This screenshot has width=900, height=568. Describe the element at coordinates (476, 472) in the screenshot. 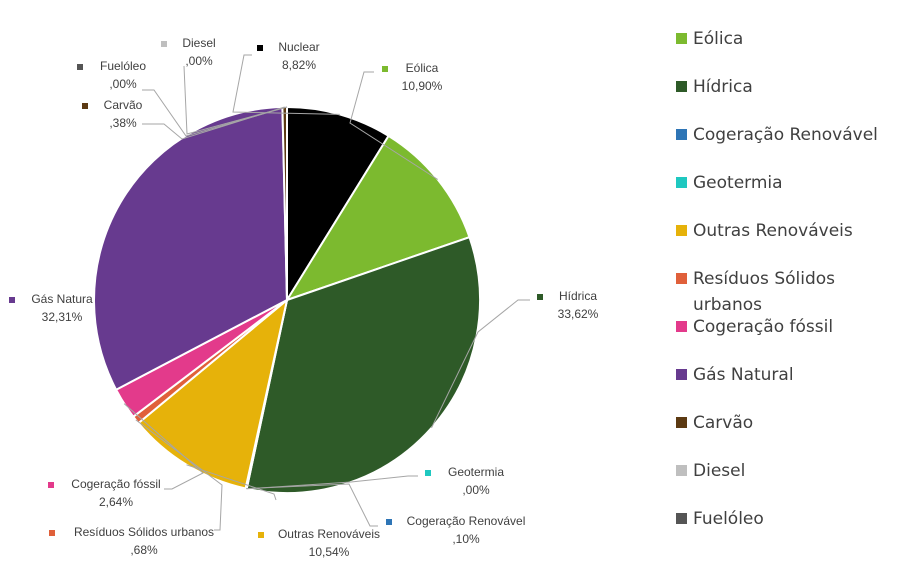

I see `data-label-name-geotermia: Geotermia` at that location.